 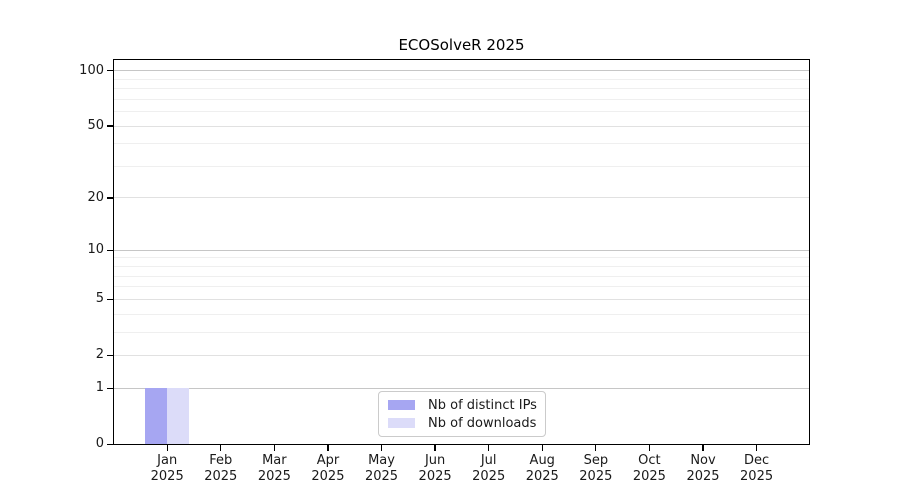 I want to click on y-tick-label-0: 0, so click(x=99, y=444).